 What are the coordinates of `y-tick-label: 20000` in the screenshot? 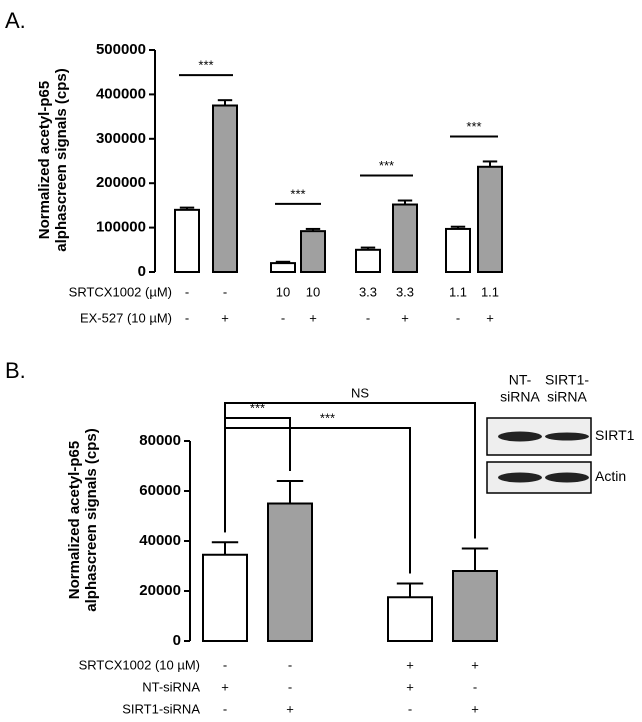 It's located at (160, 590).